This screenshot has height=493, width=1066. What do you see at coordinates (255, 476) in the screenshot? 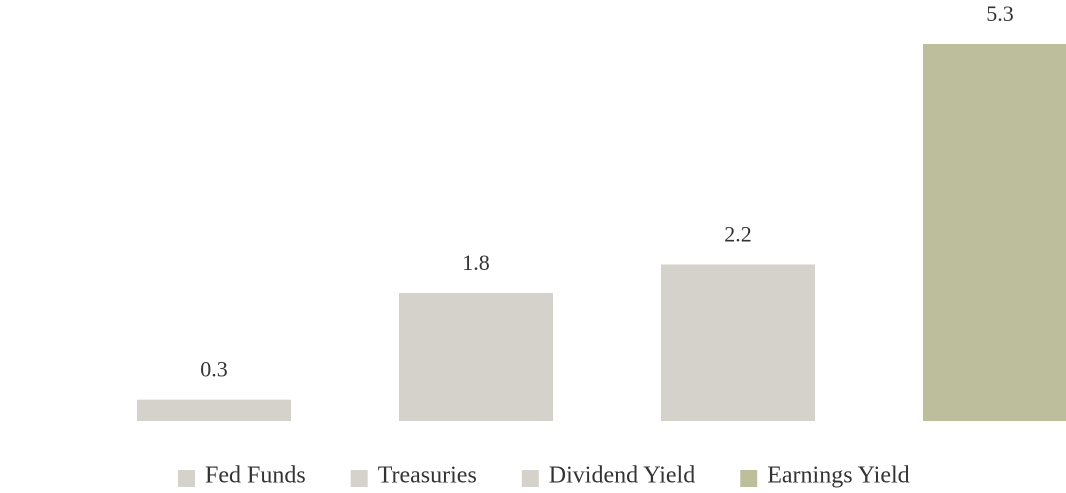
I see `legend-label: Fed Funds` at bounding box center [255, 476].